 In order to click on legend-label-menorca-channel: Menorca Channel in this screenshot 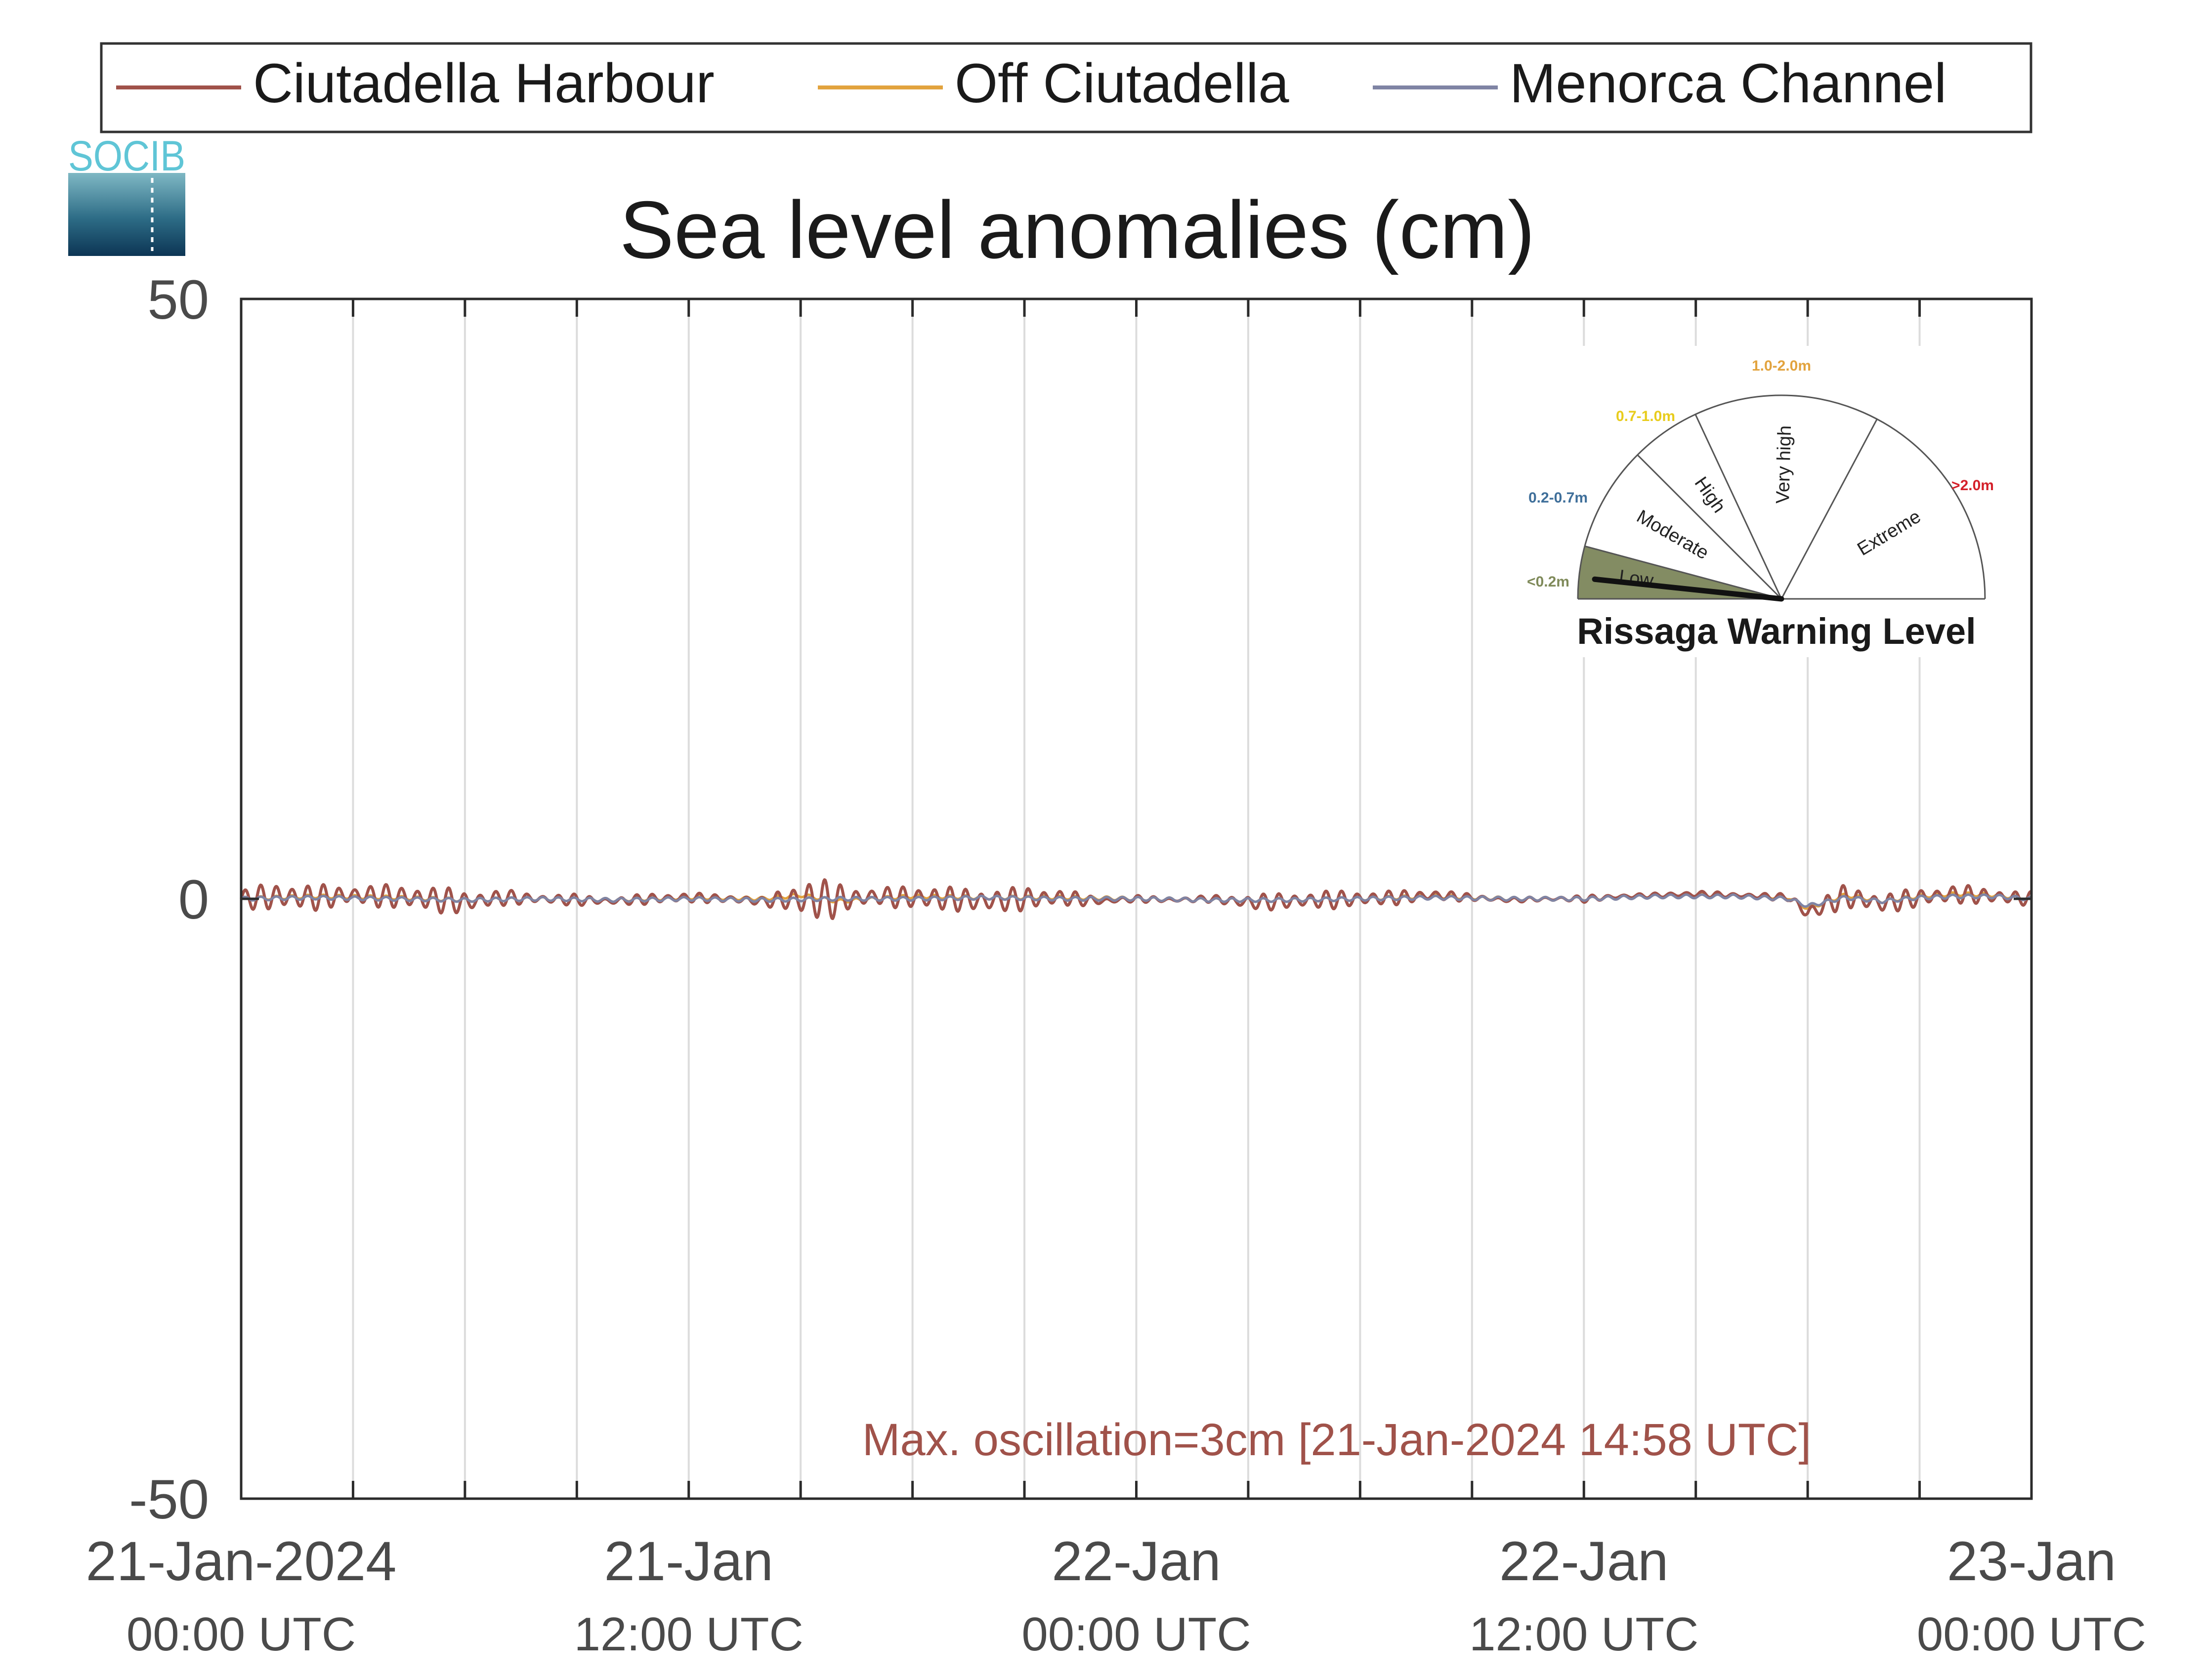, I will do `click(1728, 83)`.